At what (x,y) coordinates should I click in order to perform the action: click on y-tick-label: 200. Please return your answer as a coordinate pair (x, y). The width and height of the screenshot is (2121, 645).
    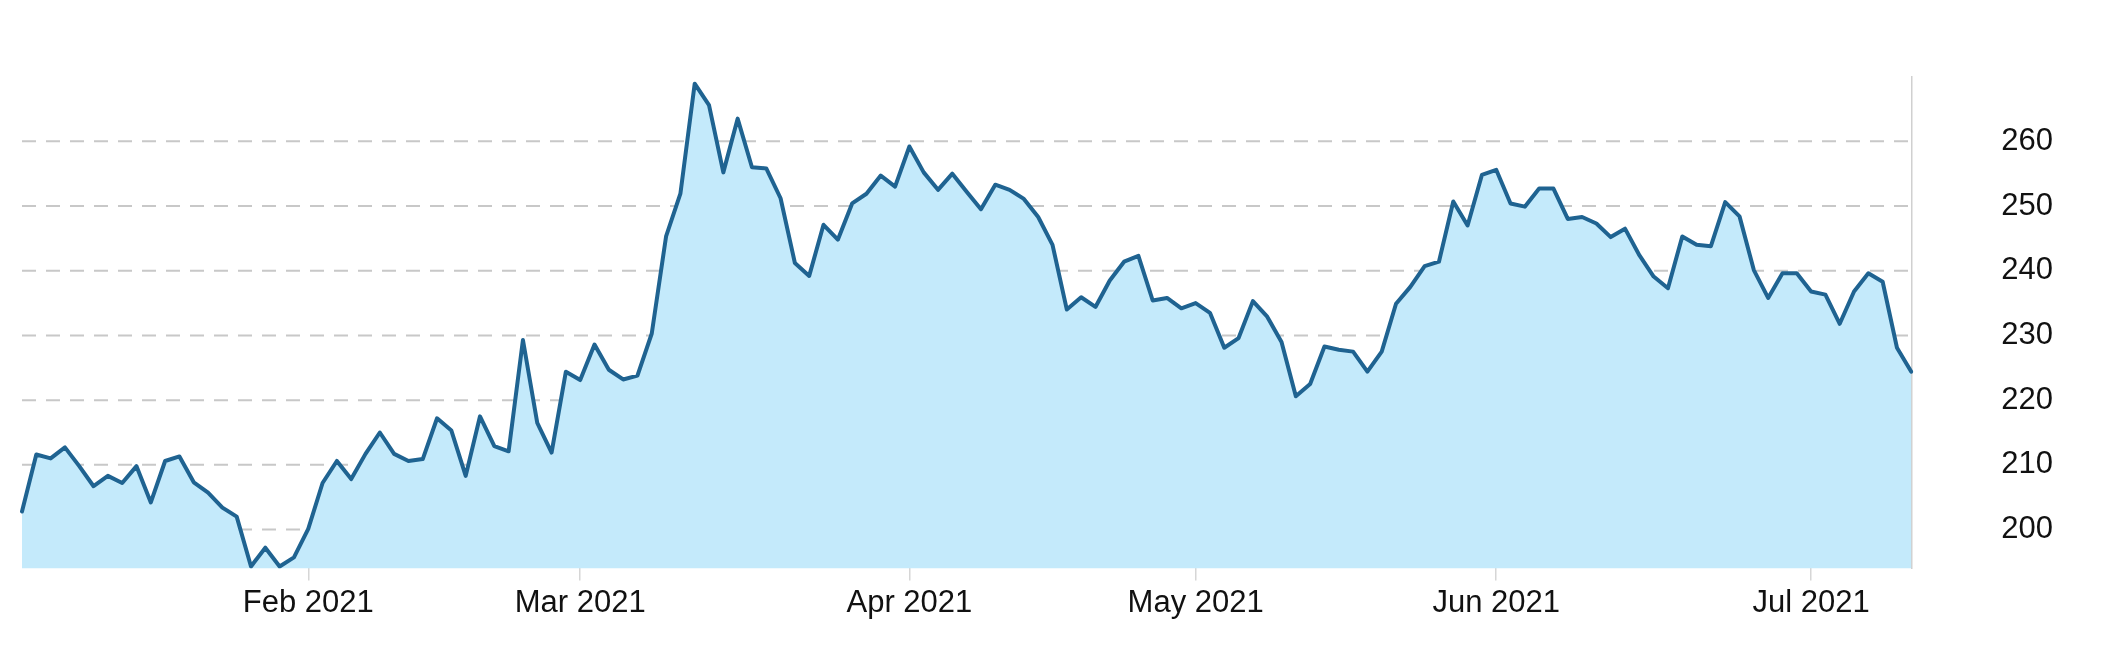
    Looking at the image, I should click on (2027, 528).